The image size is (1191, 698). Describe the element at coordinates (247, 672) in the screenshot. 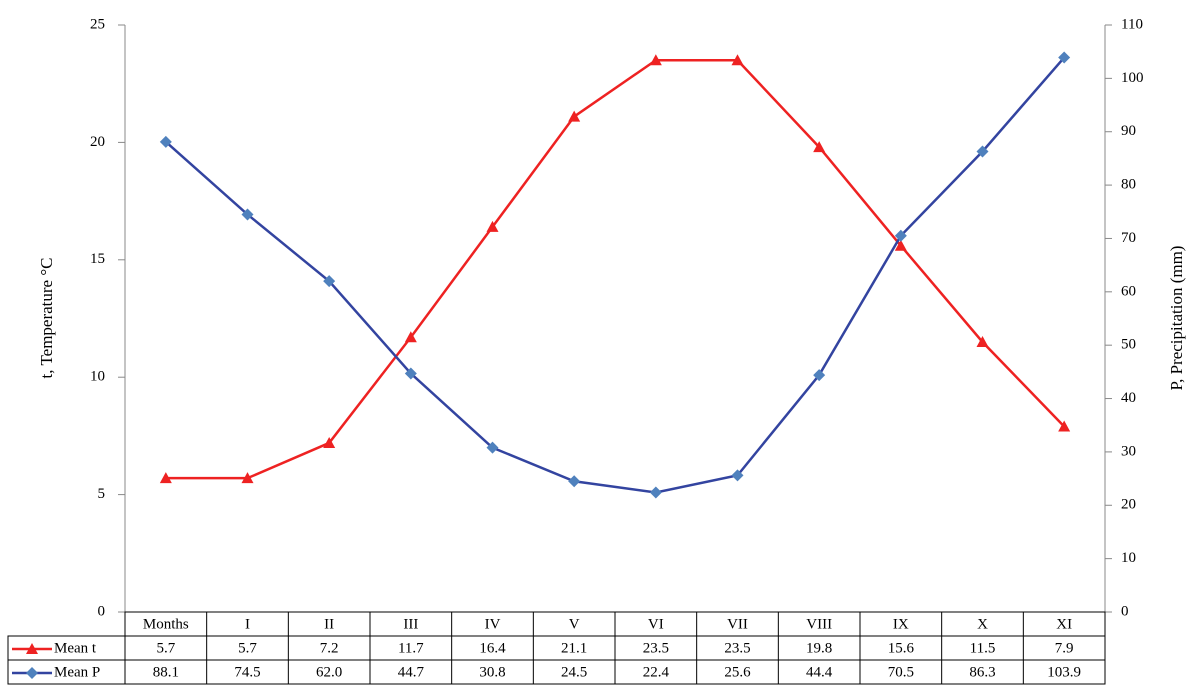

I see `table-value: 74.5` at that location.